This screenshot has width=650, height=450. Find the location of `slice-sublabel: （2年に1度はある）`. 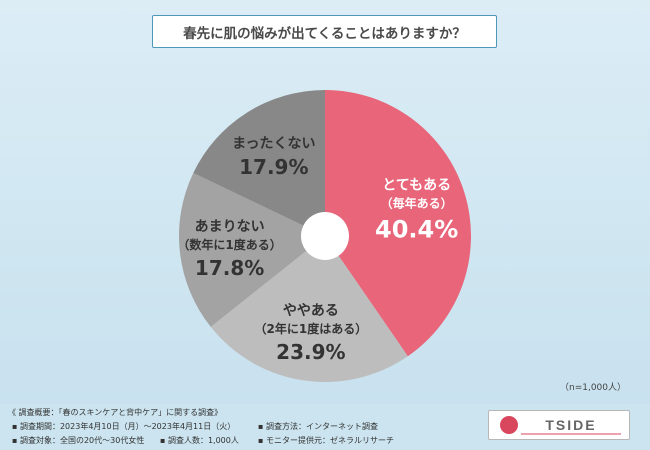

slice-sublabel: （2年に1度はある） is located at coordinates (311, 328).